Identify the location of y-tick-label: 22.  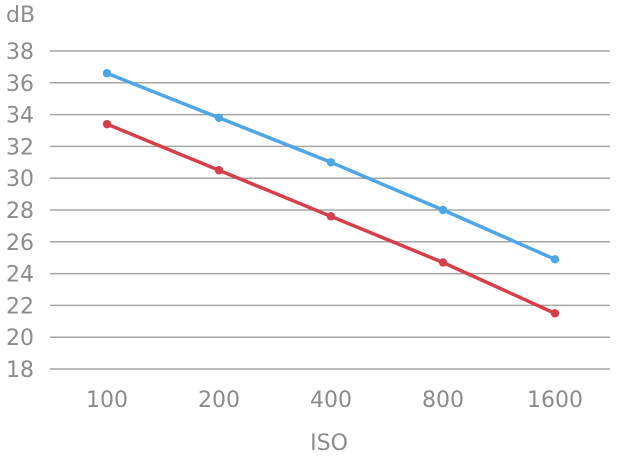
(20, 306).